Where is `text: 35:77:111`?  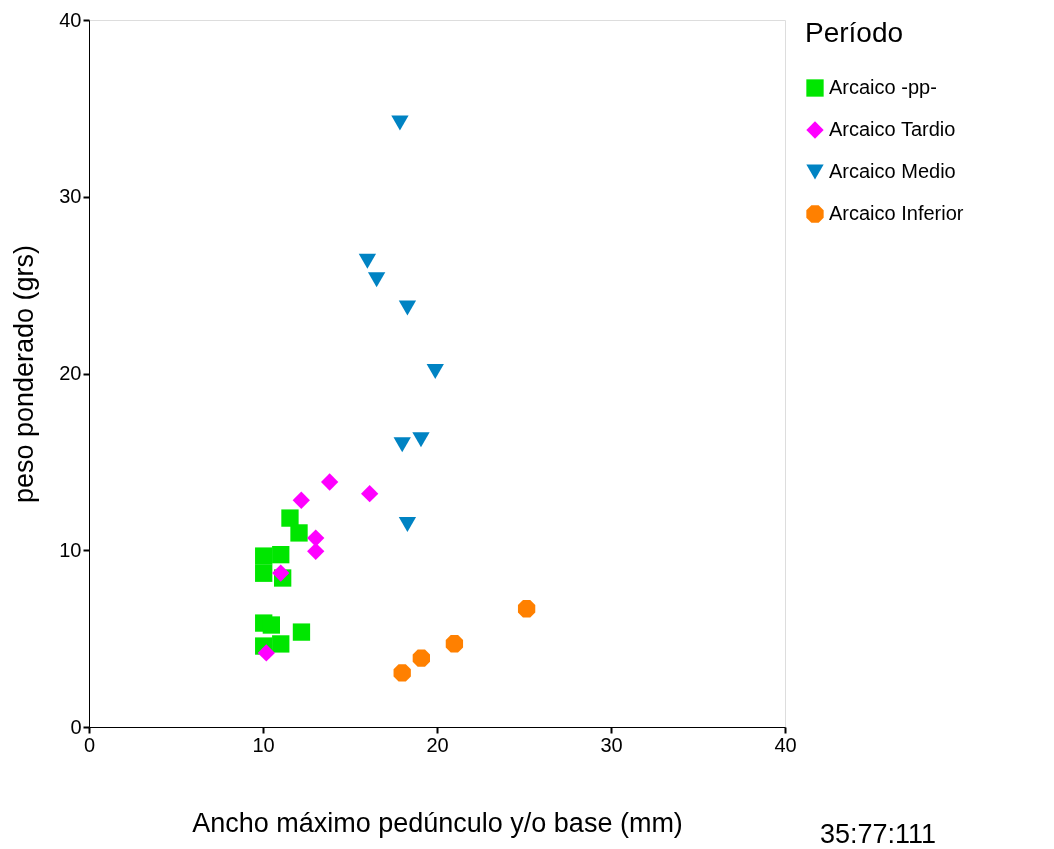 text: 35:77:111 is located at coordinates (878, 834).